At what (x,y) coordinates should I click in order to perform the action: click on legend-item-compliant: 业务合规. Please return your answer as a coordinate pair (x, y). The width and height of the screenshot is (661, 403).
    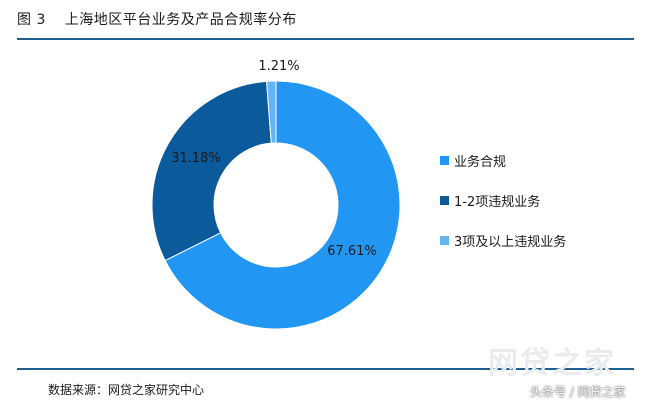
    Looking at the image, I should click on (503, 160).